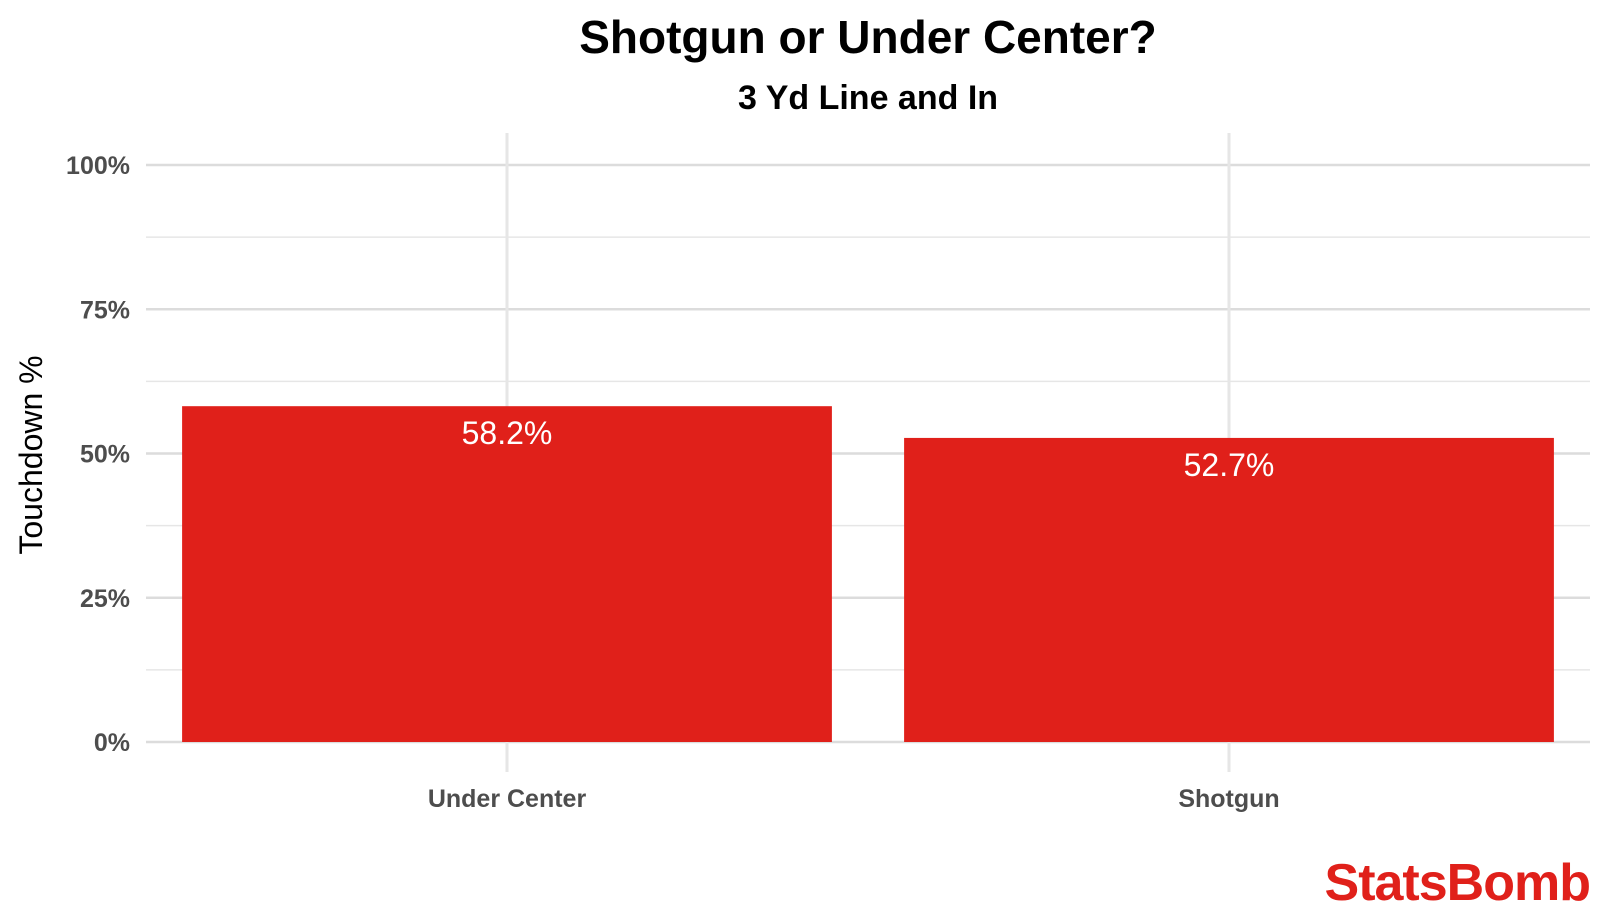 Image resolution: width=1600 pixels, height=914 pixels. I want to click on data-label: 52.7%, so click(1229, 465).